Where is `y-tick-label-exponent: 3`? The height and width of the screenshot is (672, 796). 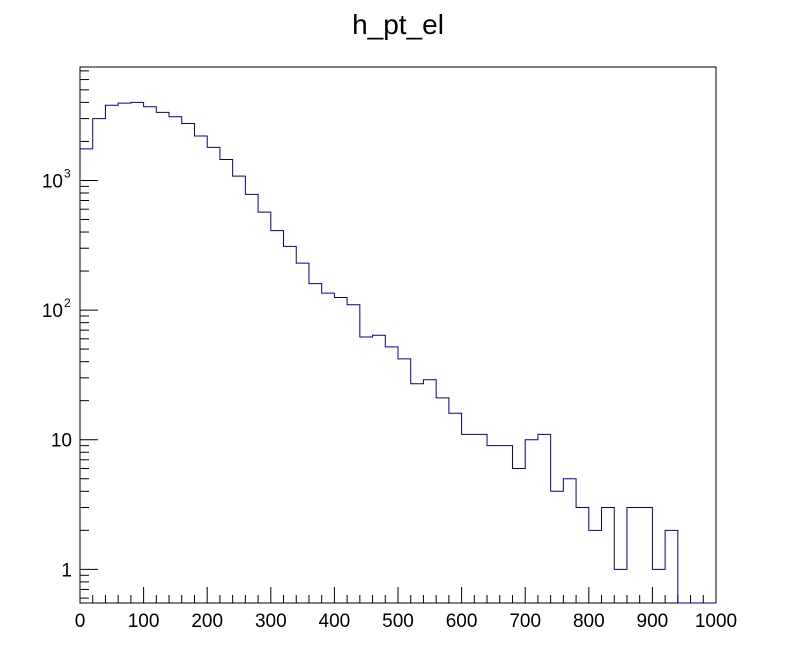
y-tick-label-exponent: 3 is located at coordinates (67, 173).